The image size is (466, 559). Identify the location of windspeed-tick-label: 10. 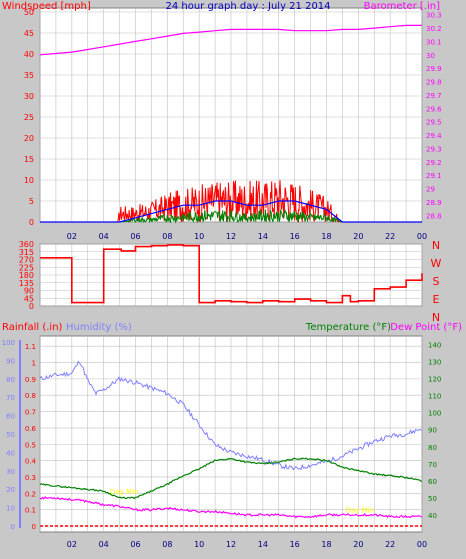
(29, 180).